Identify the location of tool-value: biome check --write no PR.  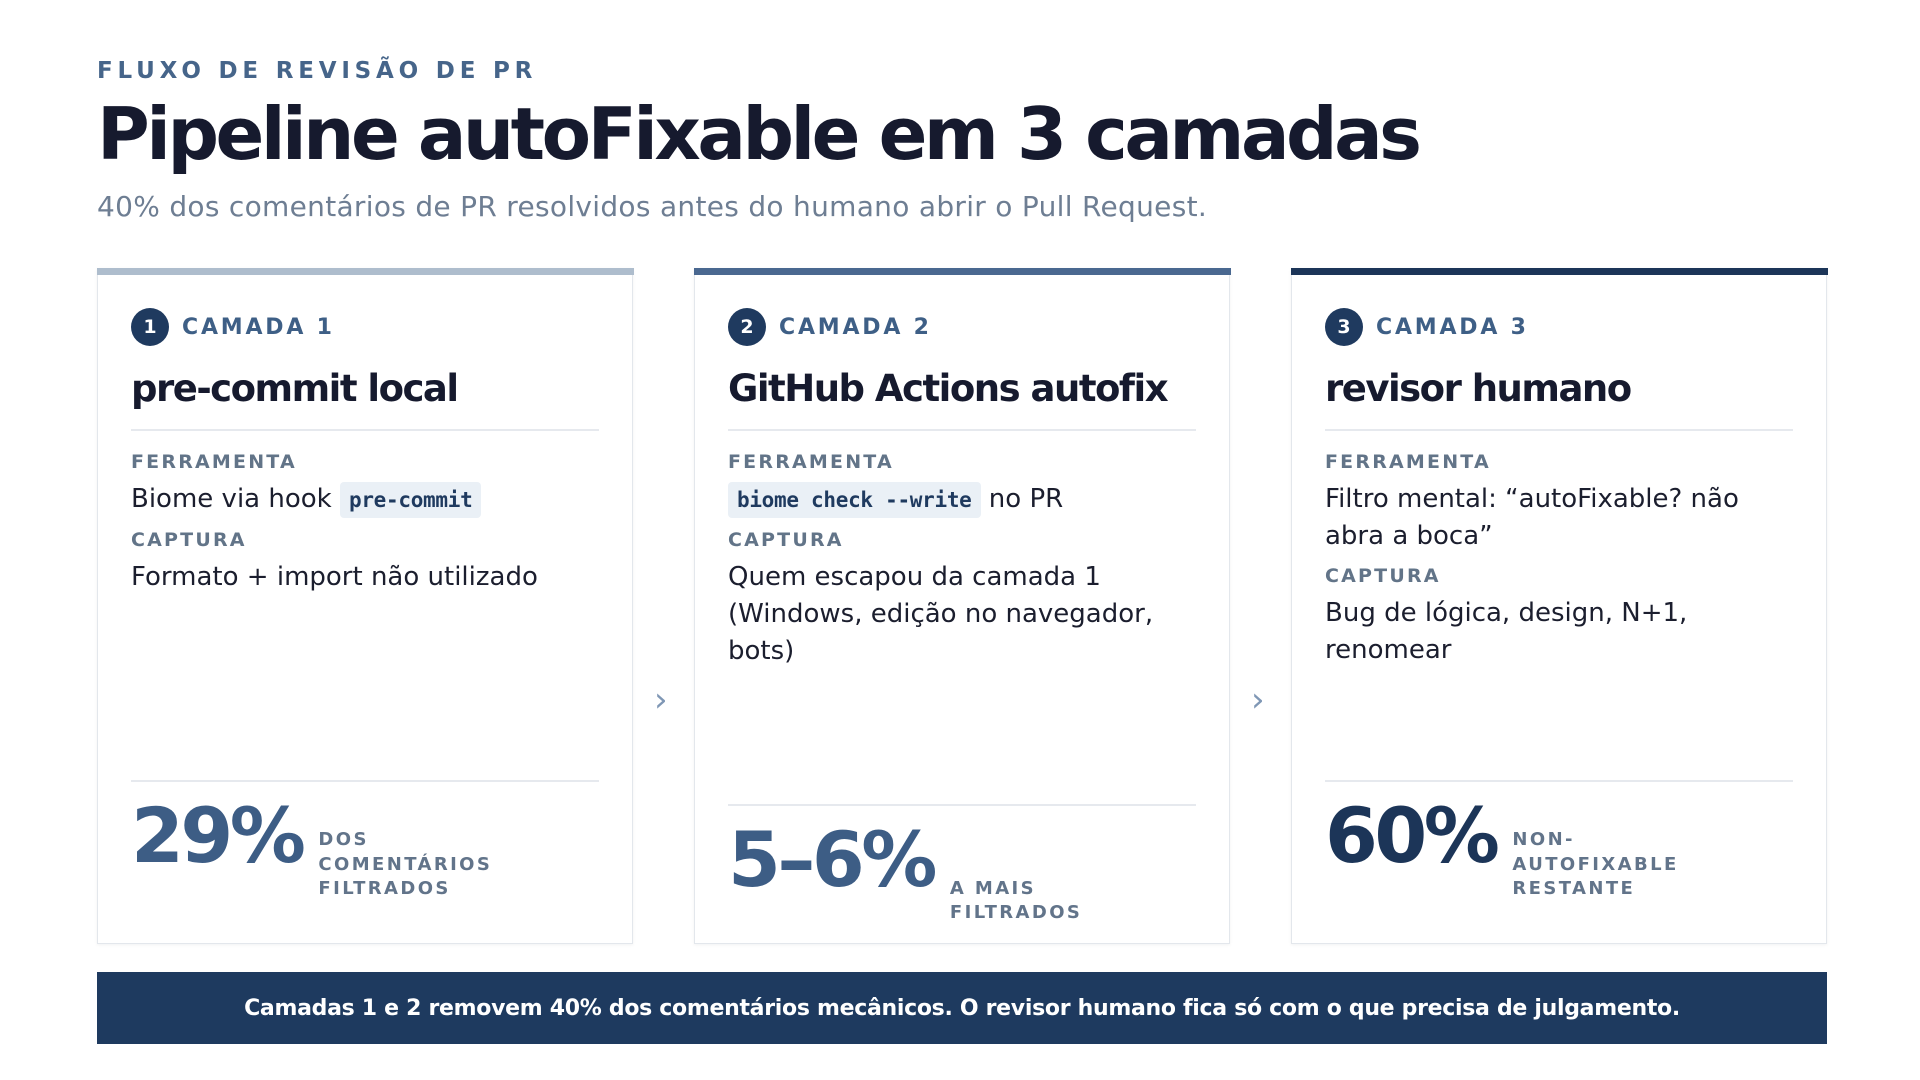
(962, 500).